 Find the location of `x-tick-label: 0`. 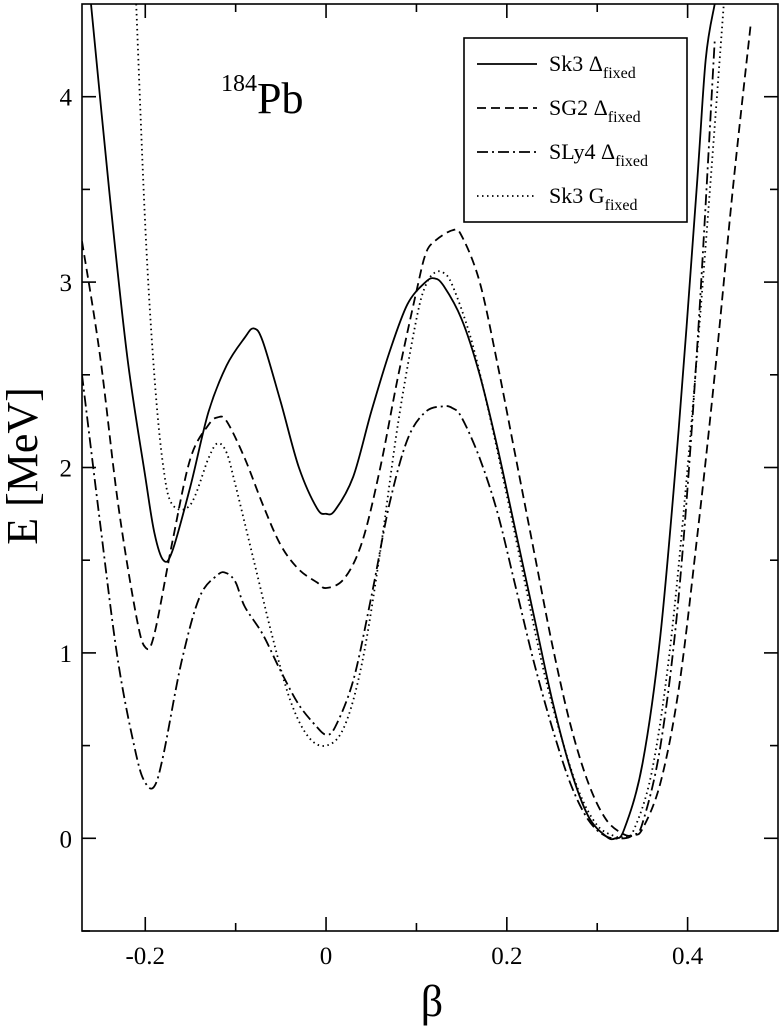

x-tick-label: 0 is located at coordinates (326, 956).